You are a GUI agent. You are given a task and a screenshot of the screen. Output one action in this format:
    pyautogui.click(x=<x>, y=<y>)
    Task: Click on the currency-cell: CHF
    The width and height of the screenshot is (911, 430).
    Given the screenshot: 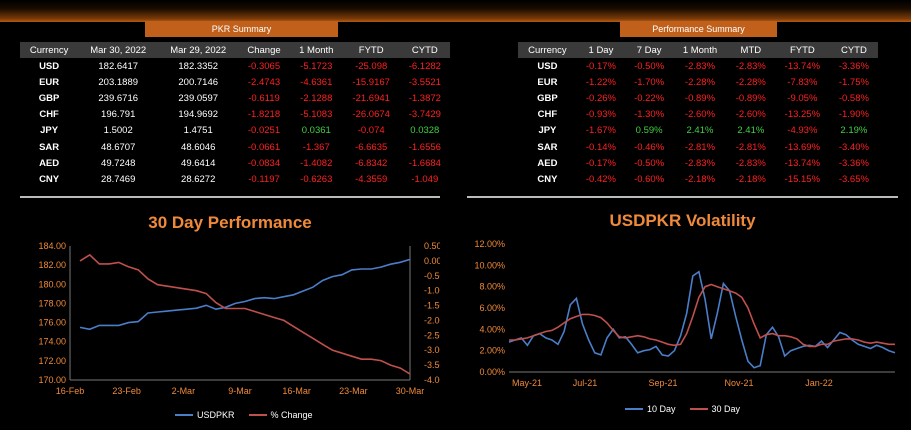 What is the action you would take?
    pyautogui.click(x=49, y=115)
    